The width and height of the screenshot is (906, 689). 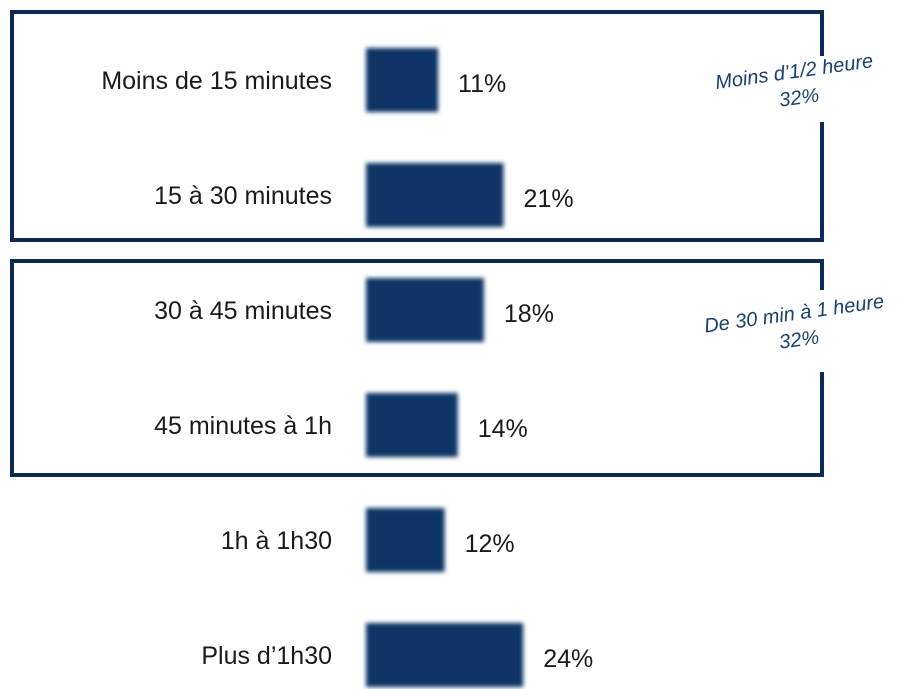 I want to click on category-label-4: 45 minutes à 1h, so click(x=243, y=426).